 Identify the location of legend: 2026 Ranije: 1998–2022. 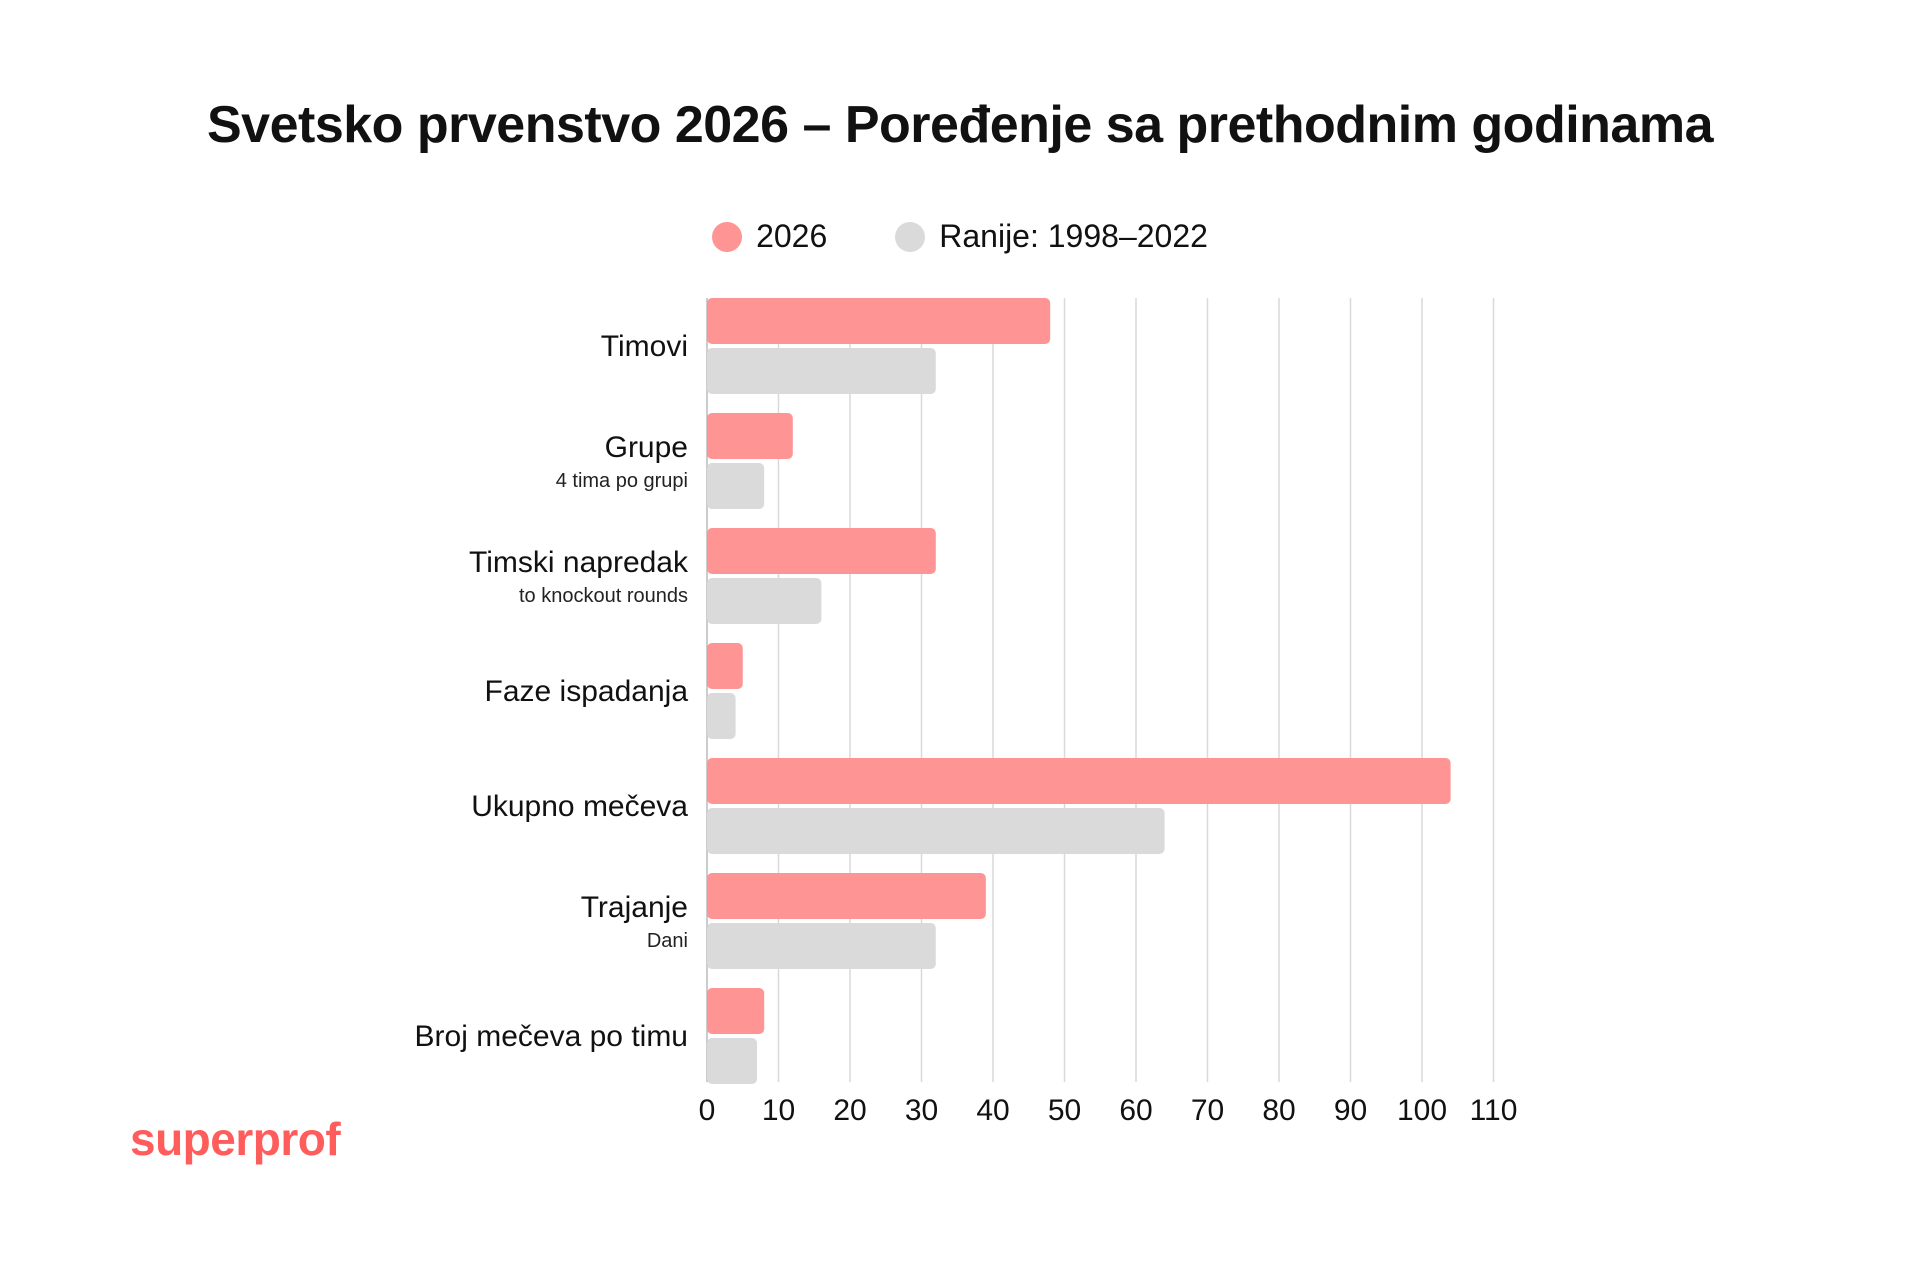
(960, 236).